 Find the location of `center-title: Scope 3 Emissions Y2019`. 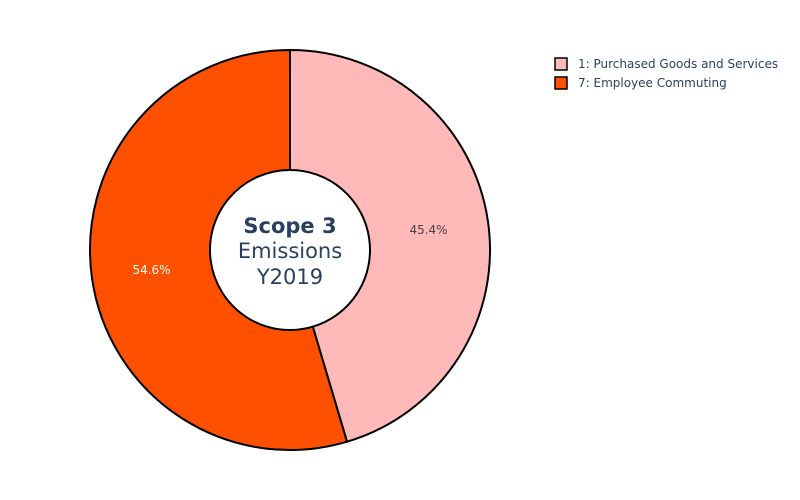

center-title: Scope 3 Emissions Y2019 is located at coordinates (290, 251).